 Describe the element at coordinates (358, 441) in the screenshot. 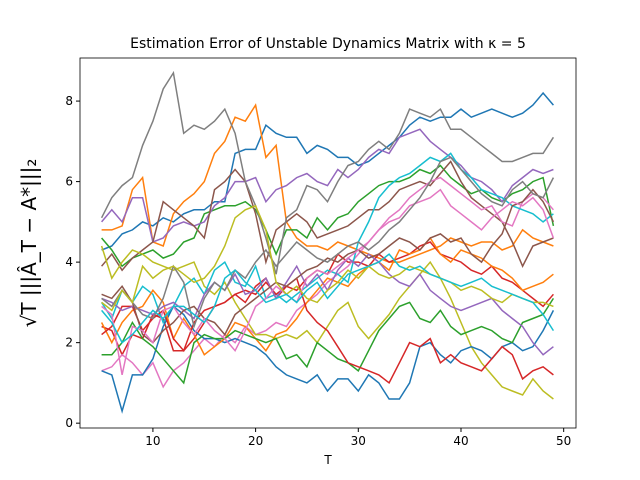

I see `x-tick-label: 30` at that location.